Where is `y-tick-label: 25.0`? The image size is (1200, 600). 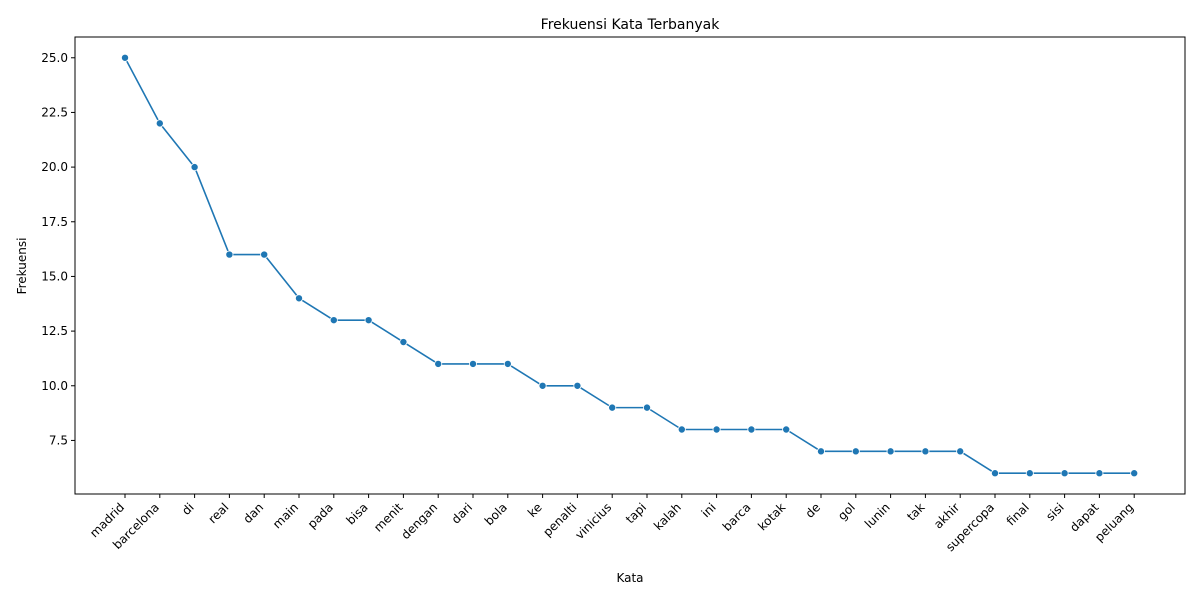
y-tick-label: 25.0 is located at coordinates (54, 58).